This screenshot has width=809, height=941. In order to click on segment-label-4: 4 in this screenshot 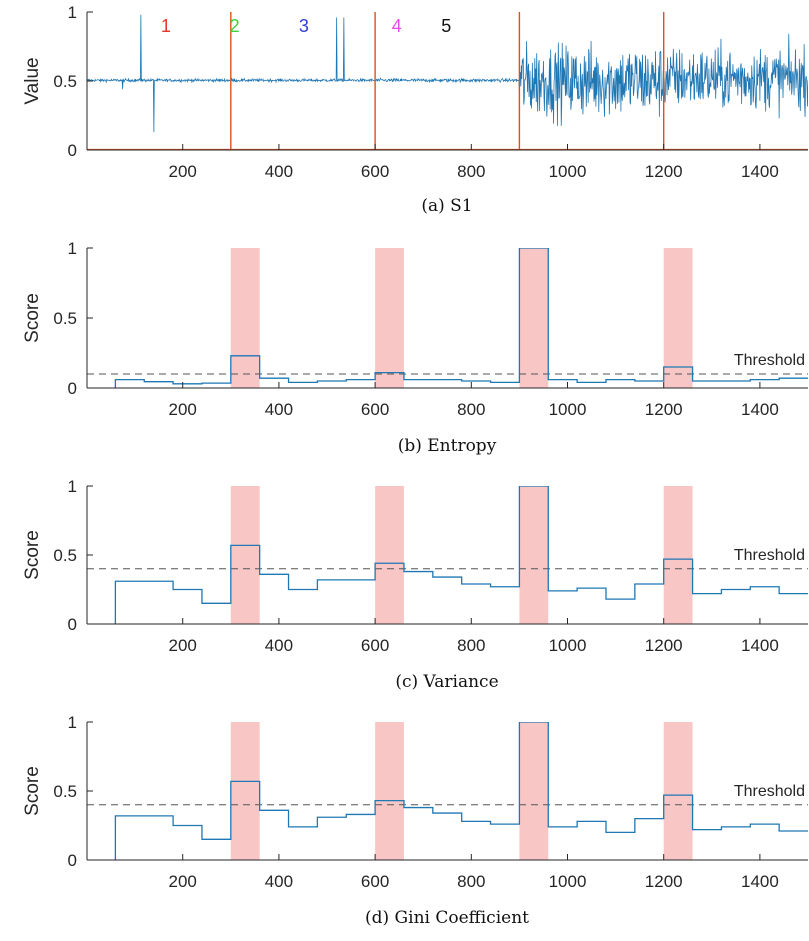, I will do `click(397, 26)`.